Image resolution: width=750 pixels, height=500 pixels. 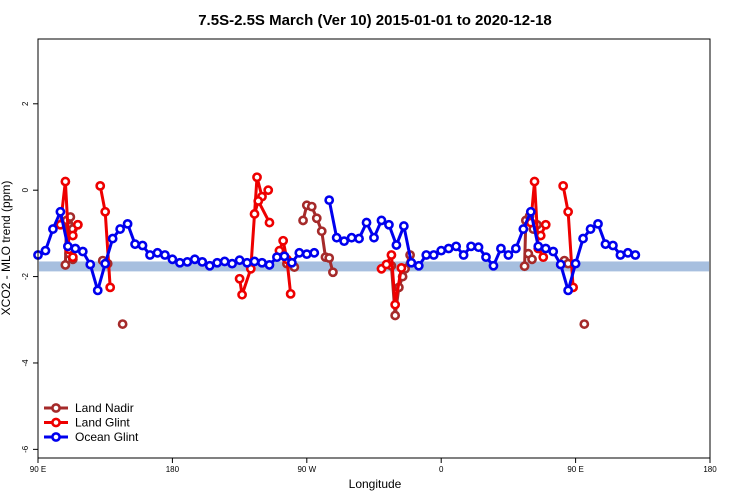 I want to click on y-tick-label: -2, so click(x=25, y=276).